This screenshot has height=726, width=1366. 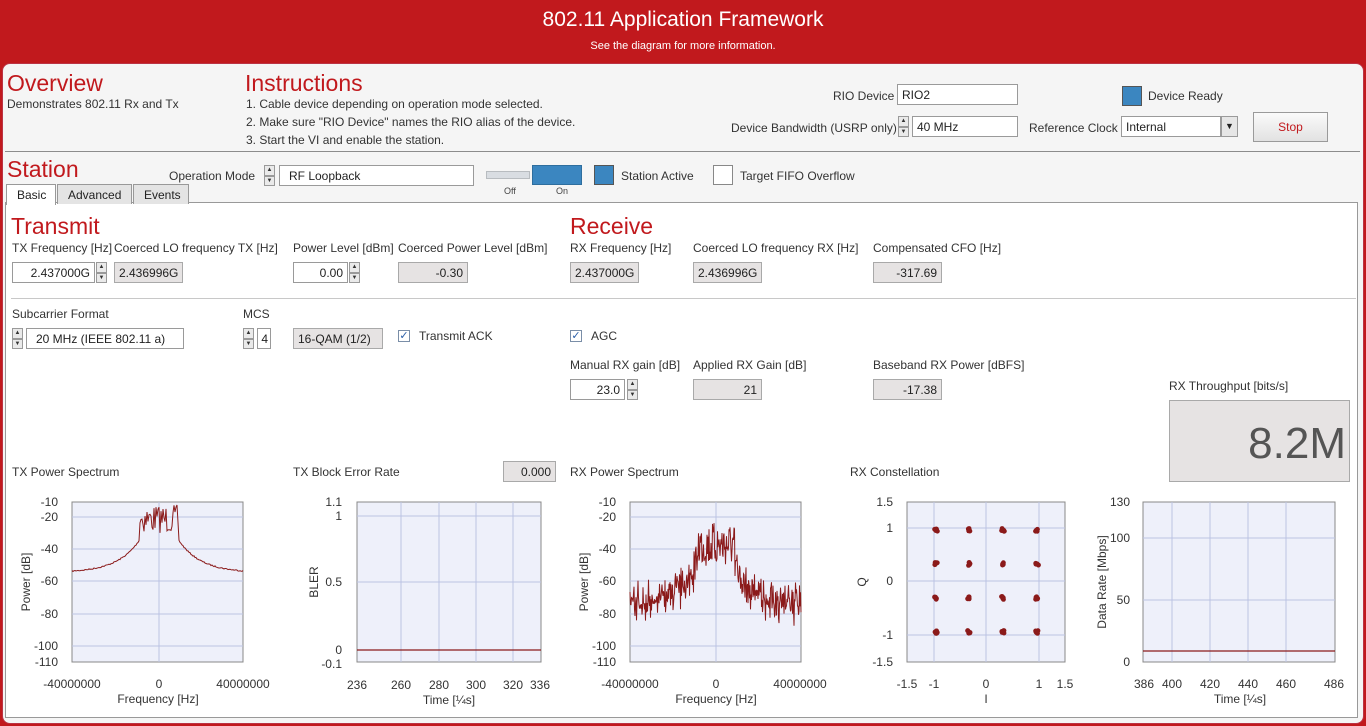 What do you see at coordinates (1144, 684) in the screenshot?
I see `rate-x-tick: 386` at bounding box center [1144, 684].